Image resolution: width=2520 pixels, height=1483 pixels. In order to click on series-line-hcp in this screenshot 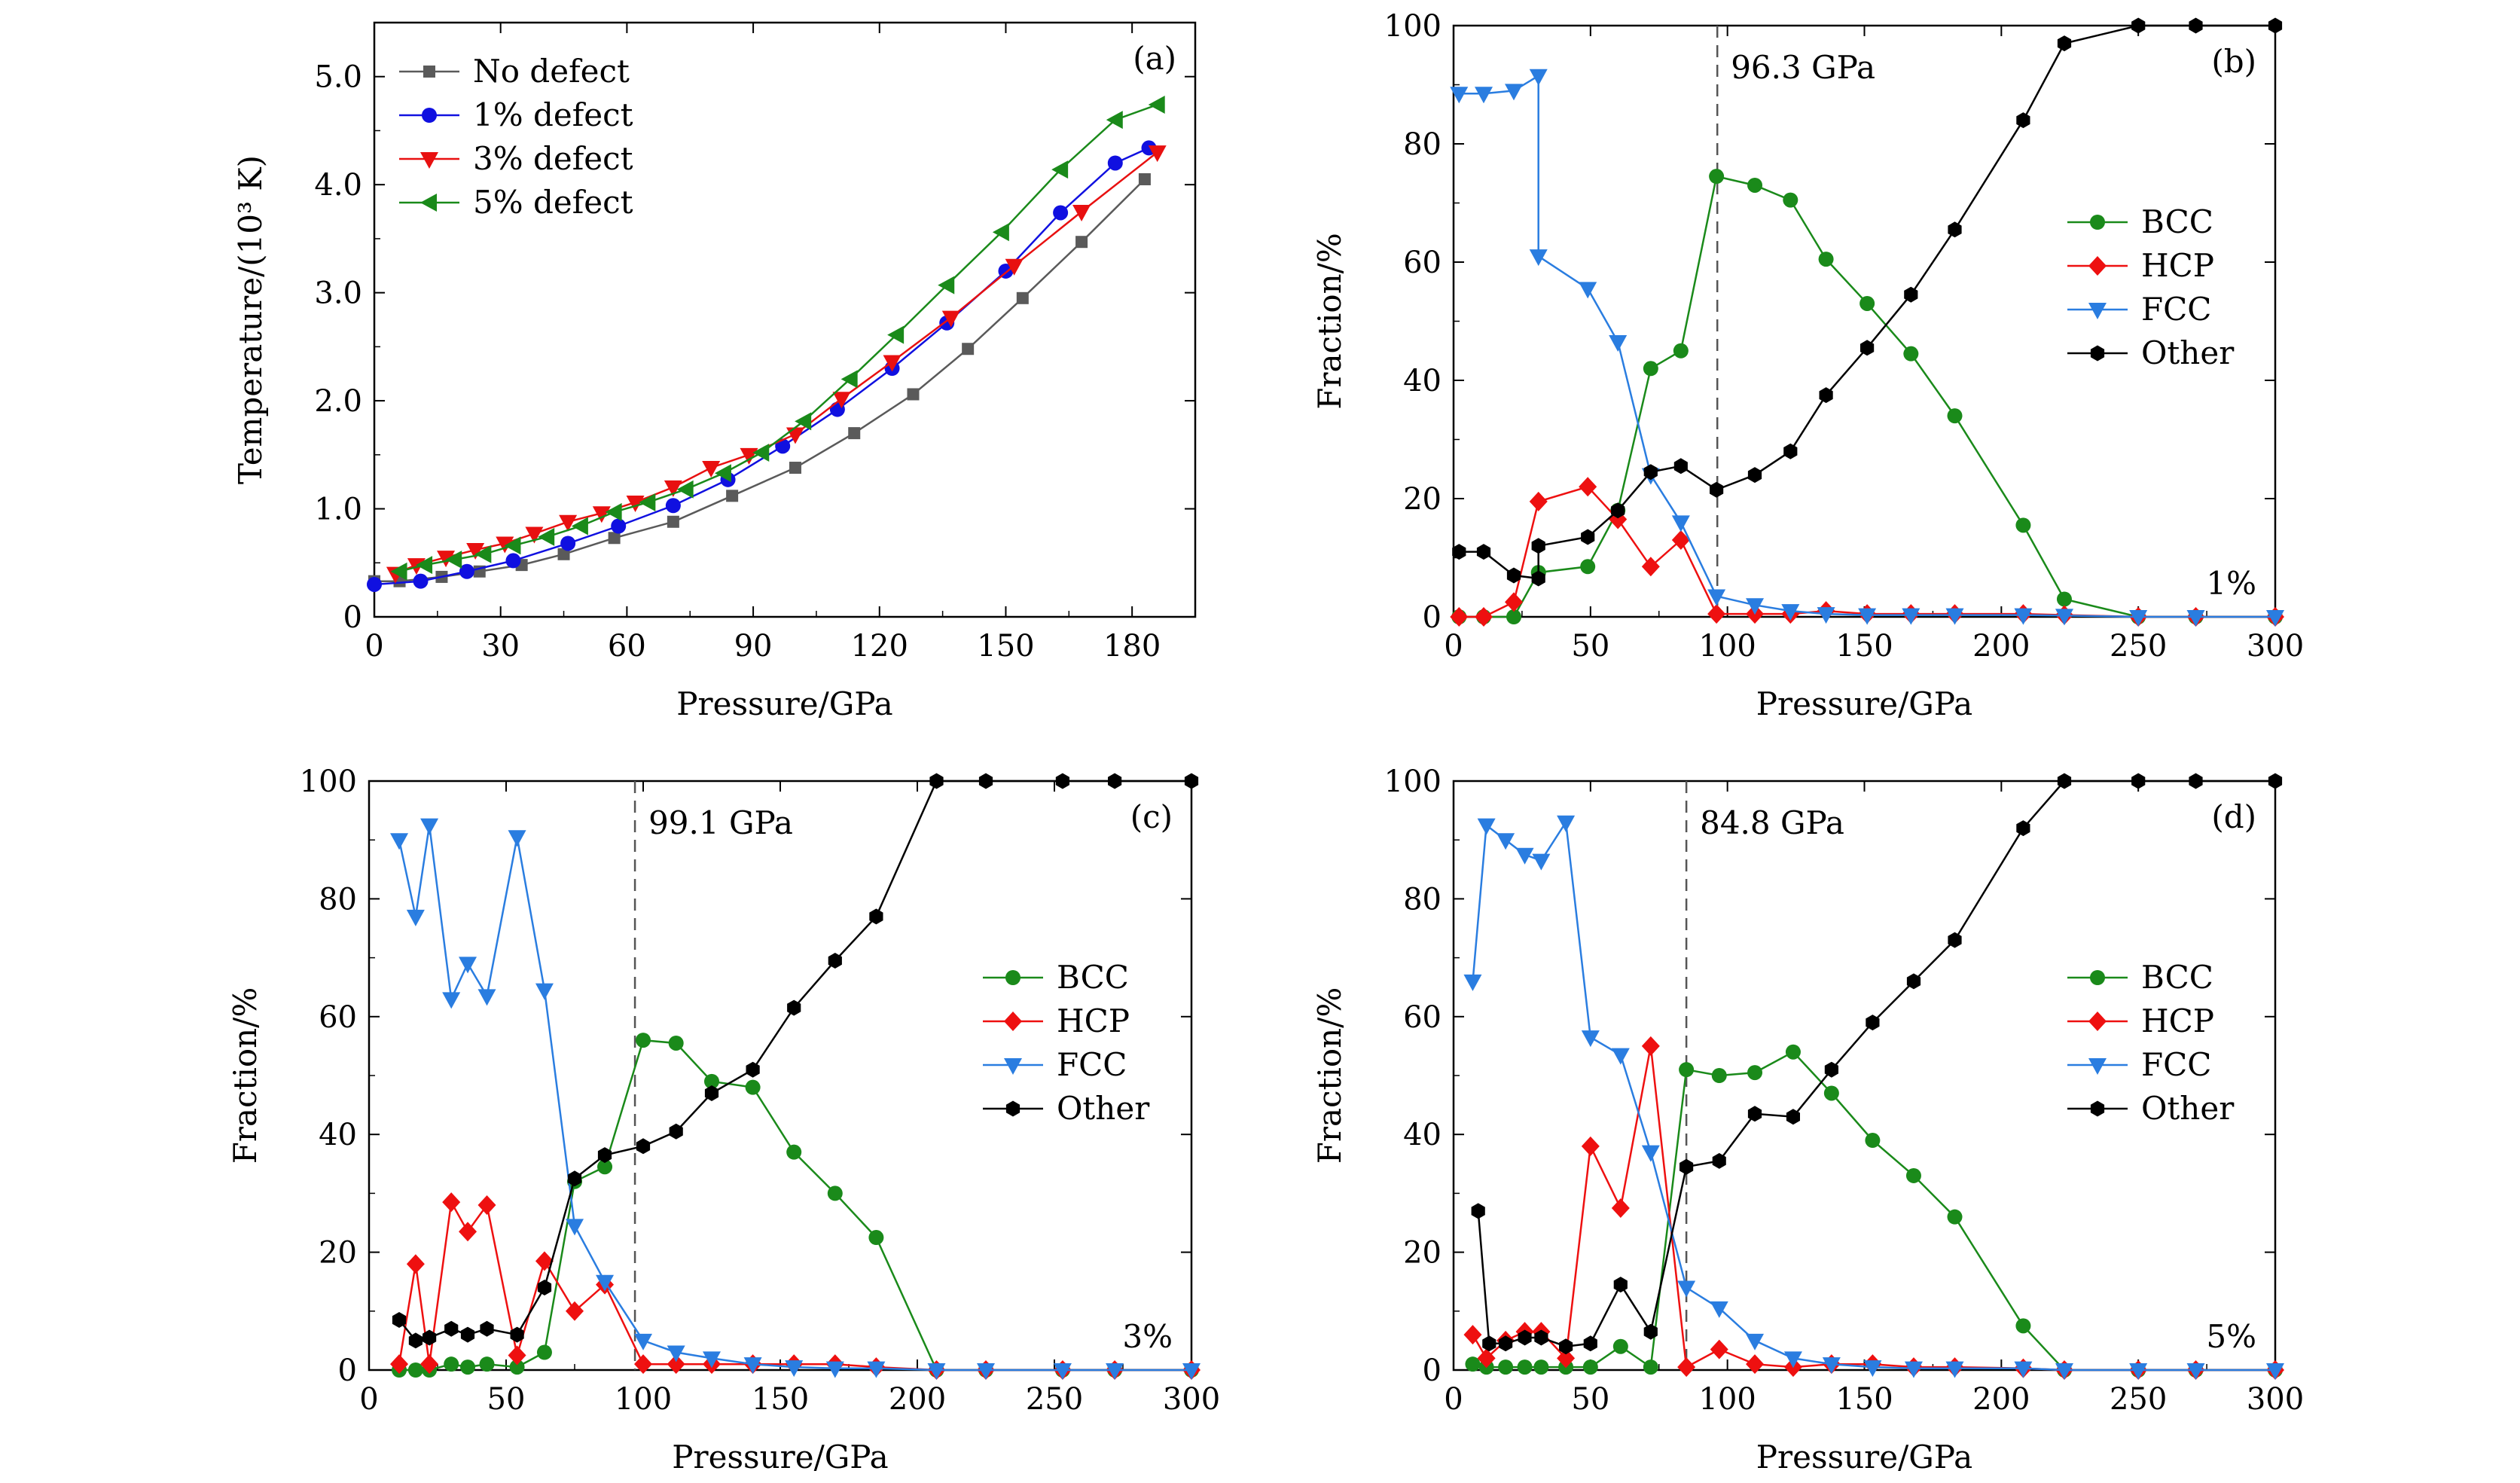, I will do `click(794, 1285)`.